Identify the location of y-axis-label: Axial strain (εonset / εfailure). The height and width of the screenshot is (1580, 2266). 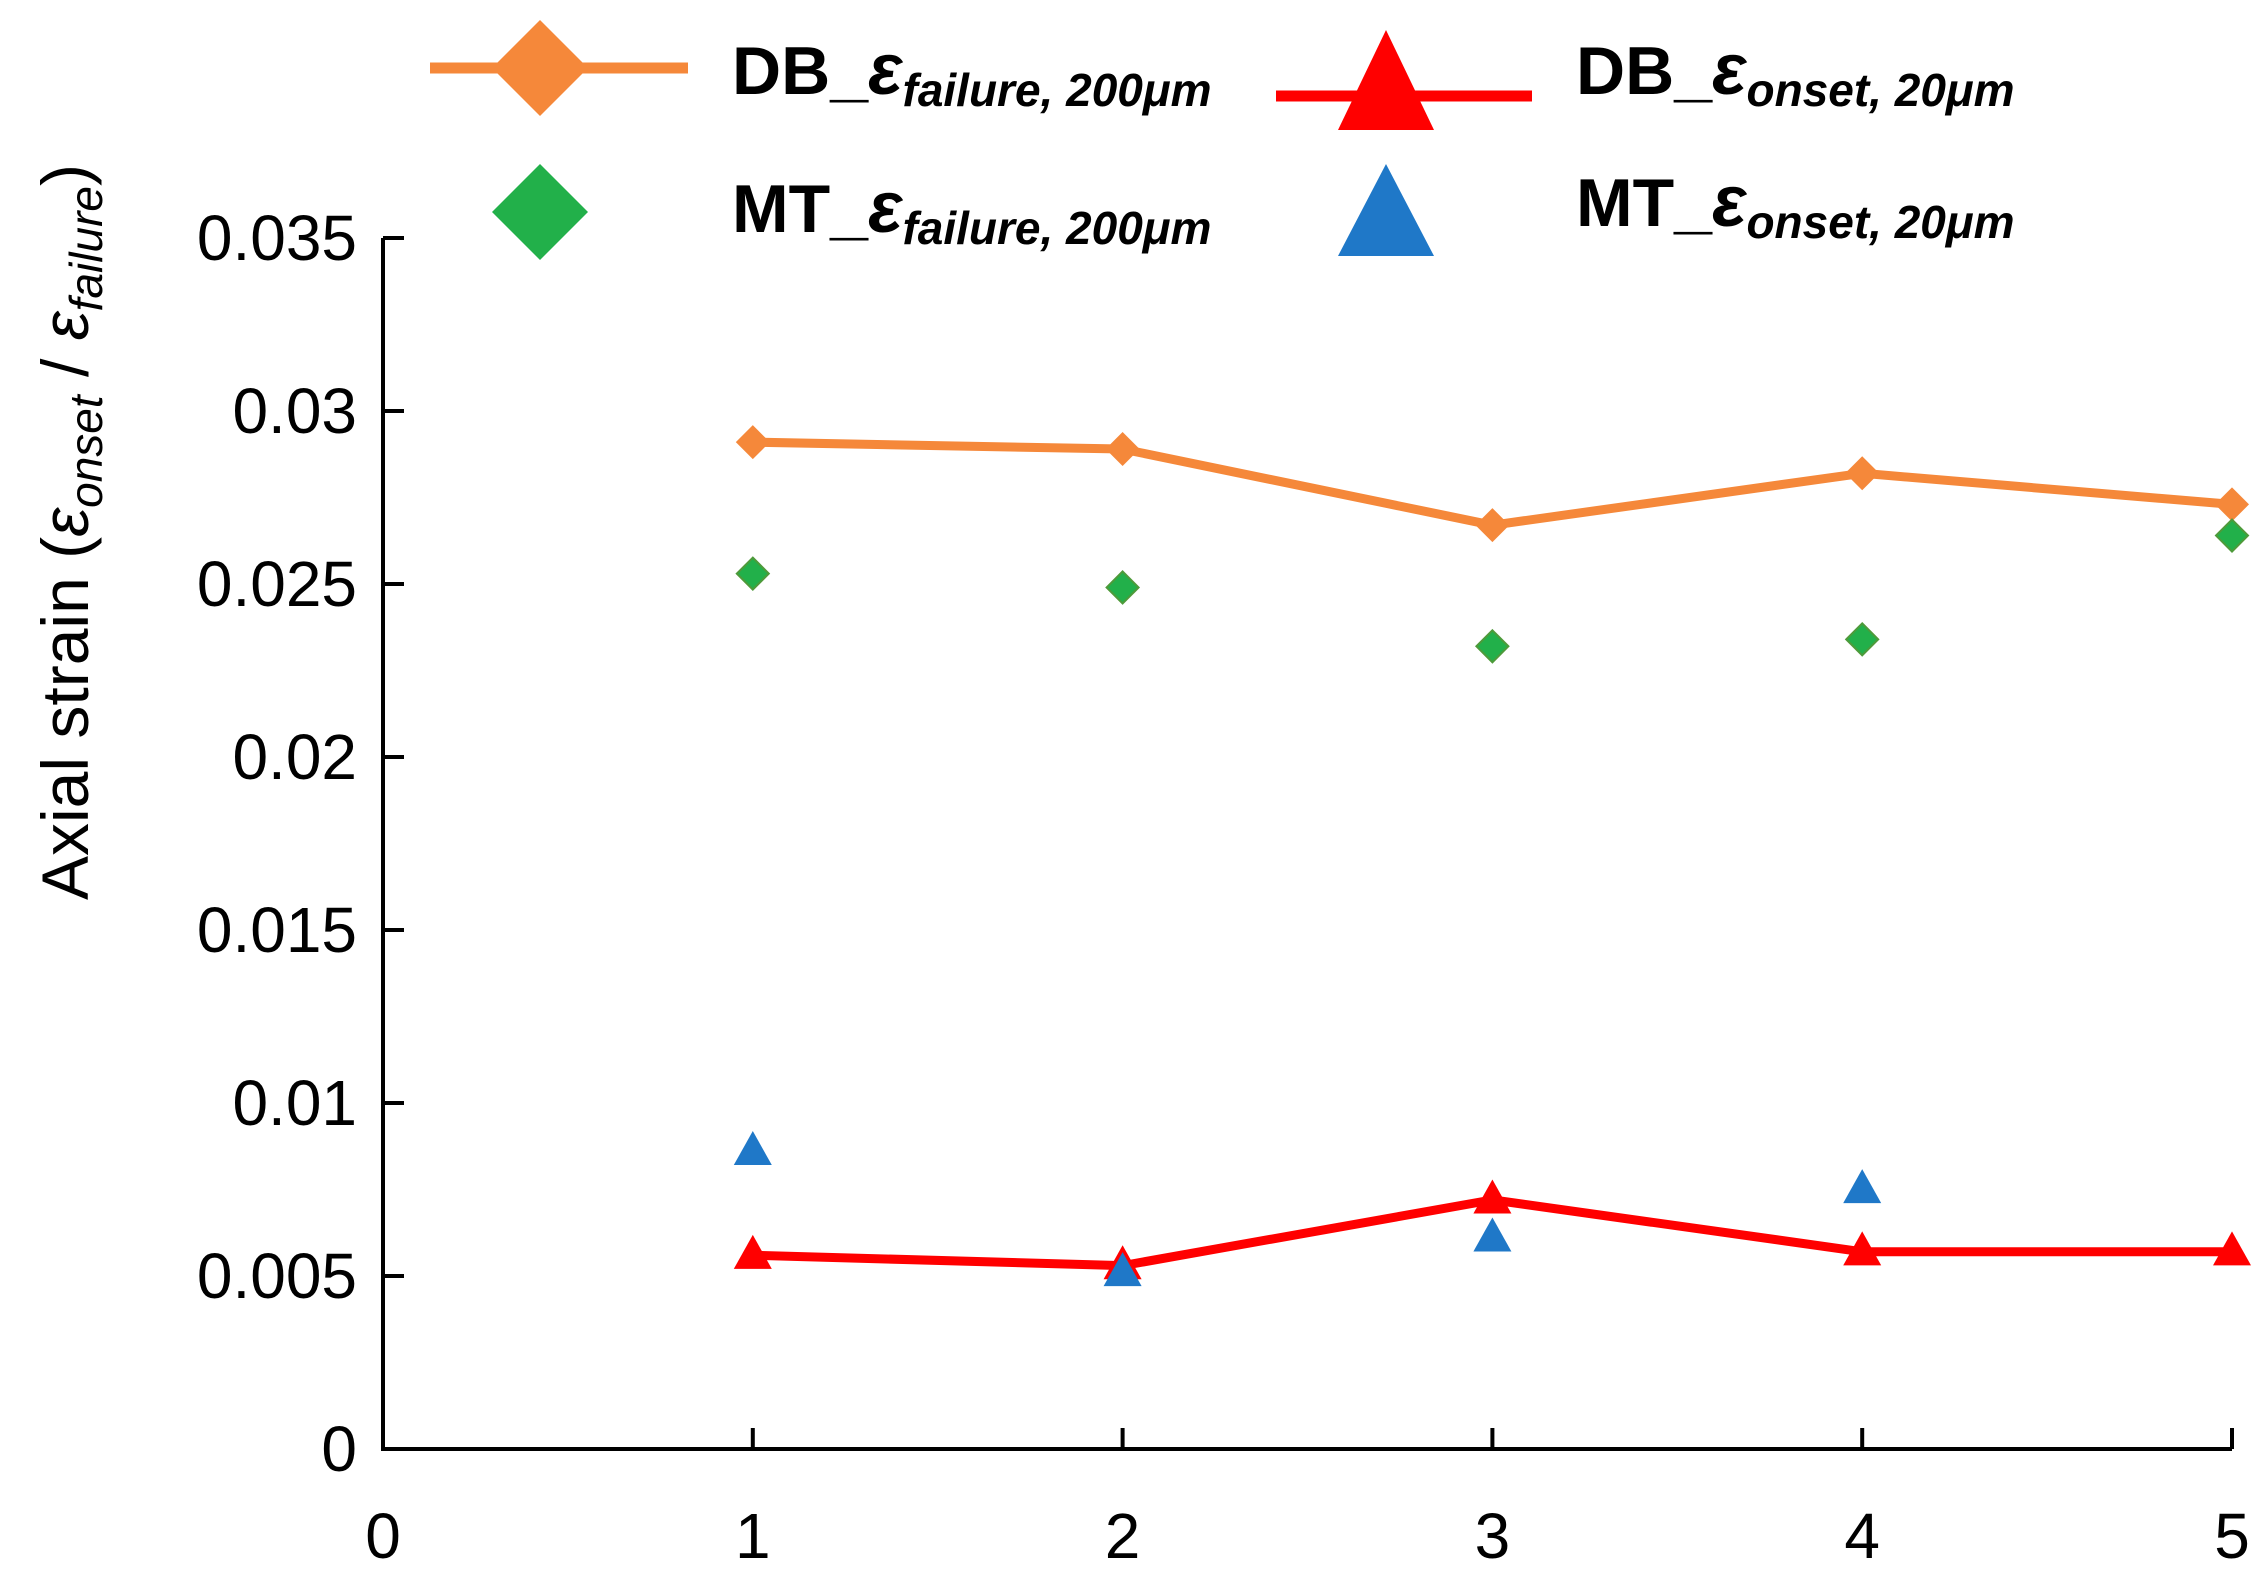
(70, 532).